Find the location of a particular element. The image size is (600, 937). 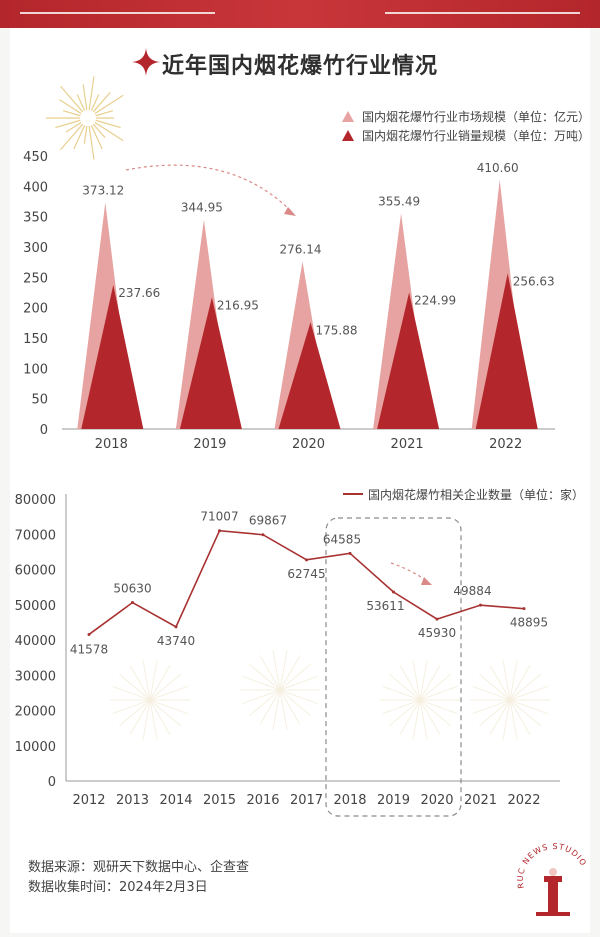

enterprise-count-label: 49884 is located at coordinates (472, 591).